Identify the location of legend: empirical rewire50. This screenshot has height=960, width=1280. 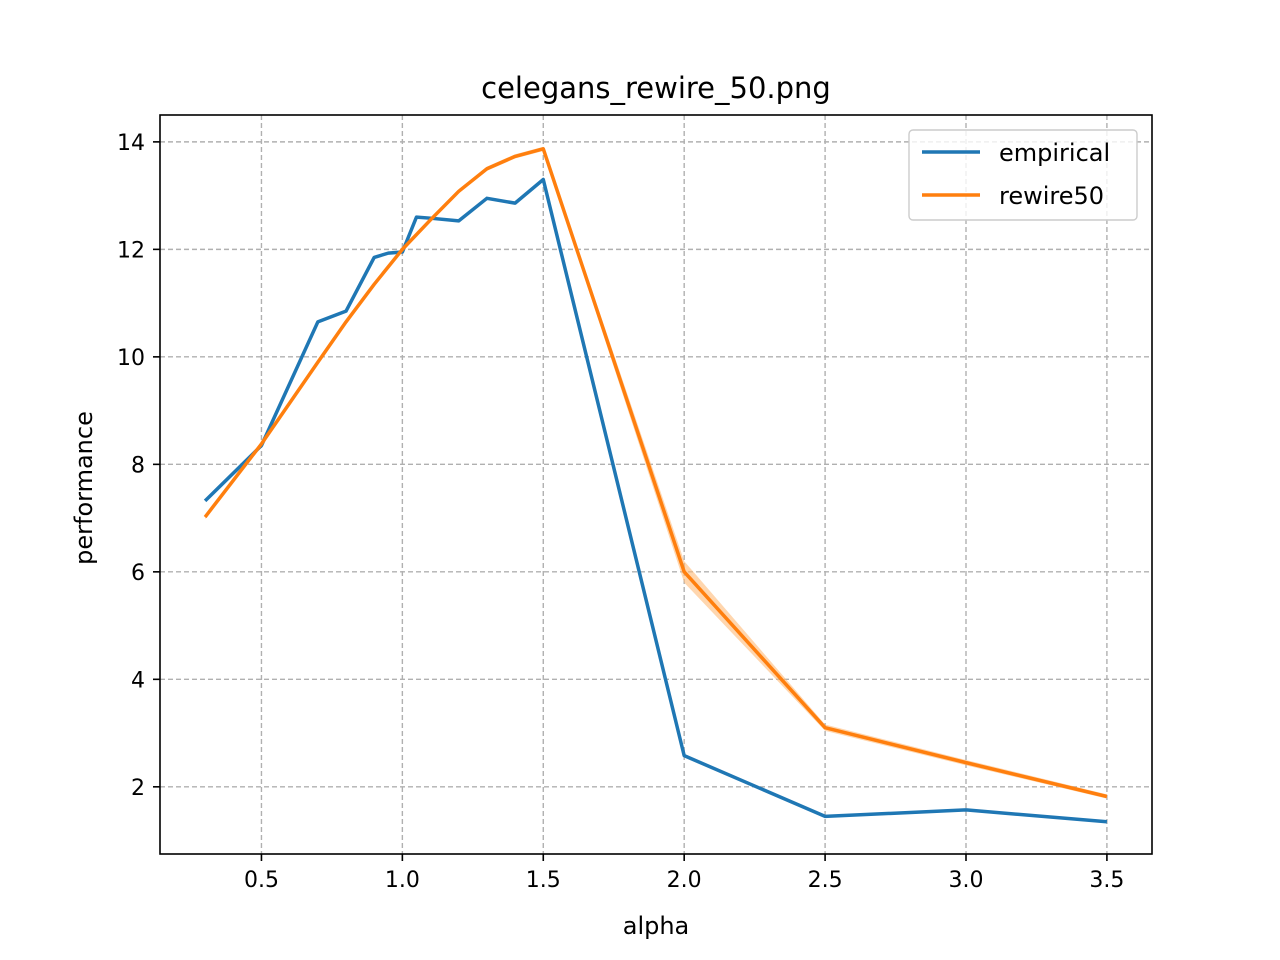
(1023, 175).